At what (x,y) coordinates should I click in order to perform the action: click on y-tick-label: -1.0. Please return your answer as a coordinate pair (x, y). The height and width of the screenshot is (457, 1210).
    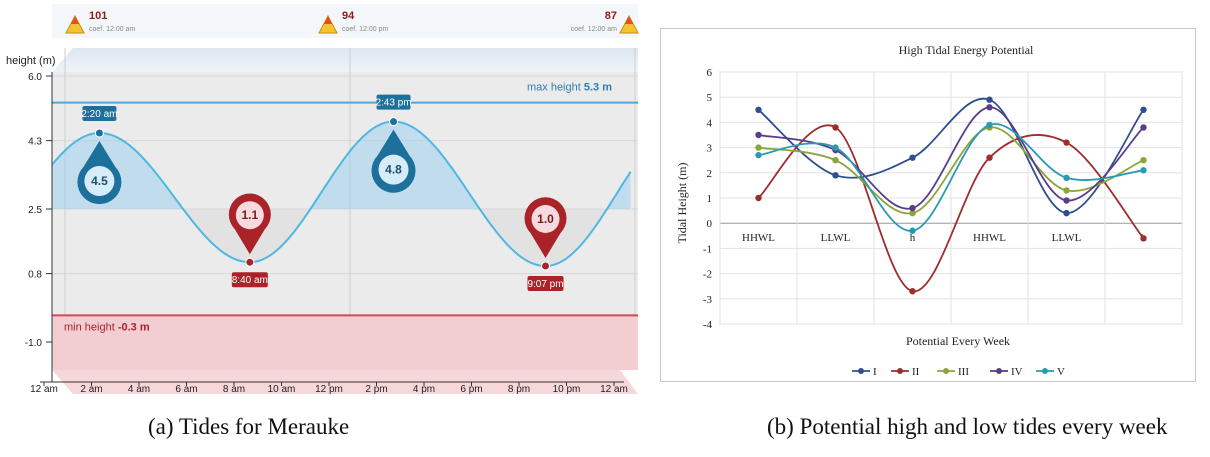
    Looking at the image, I should click on (34, 343).